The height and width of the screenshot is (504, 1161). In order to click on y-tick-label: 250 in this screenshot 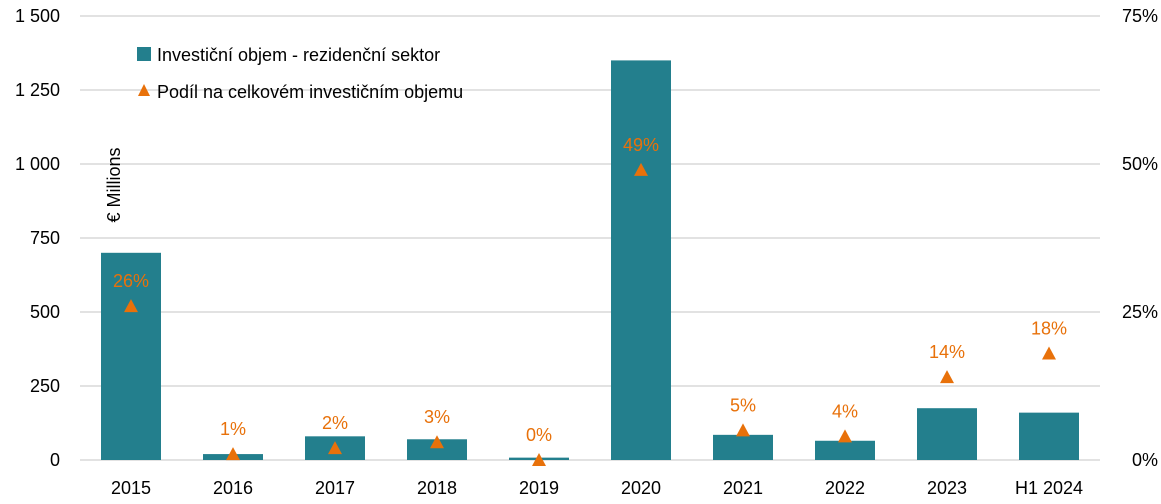, I will do `click(45, 386)`.